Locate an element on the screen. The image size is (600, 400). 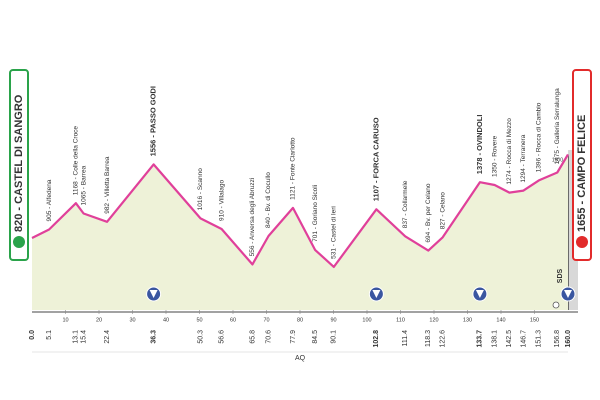
x-tick-label: 100 is located at coordinates (366, 320).